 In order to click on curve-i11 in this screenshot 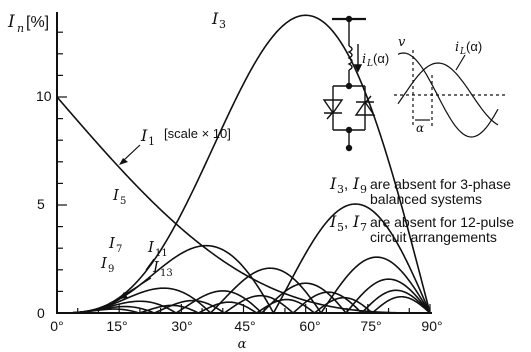, I will do `click(244, 302)`.